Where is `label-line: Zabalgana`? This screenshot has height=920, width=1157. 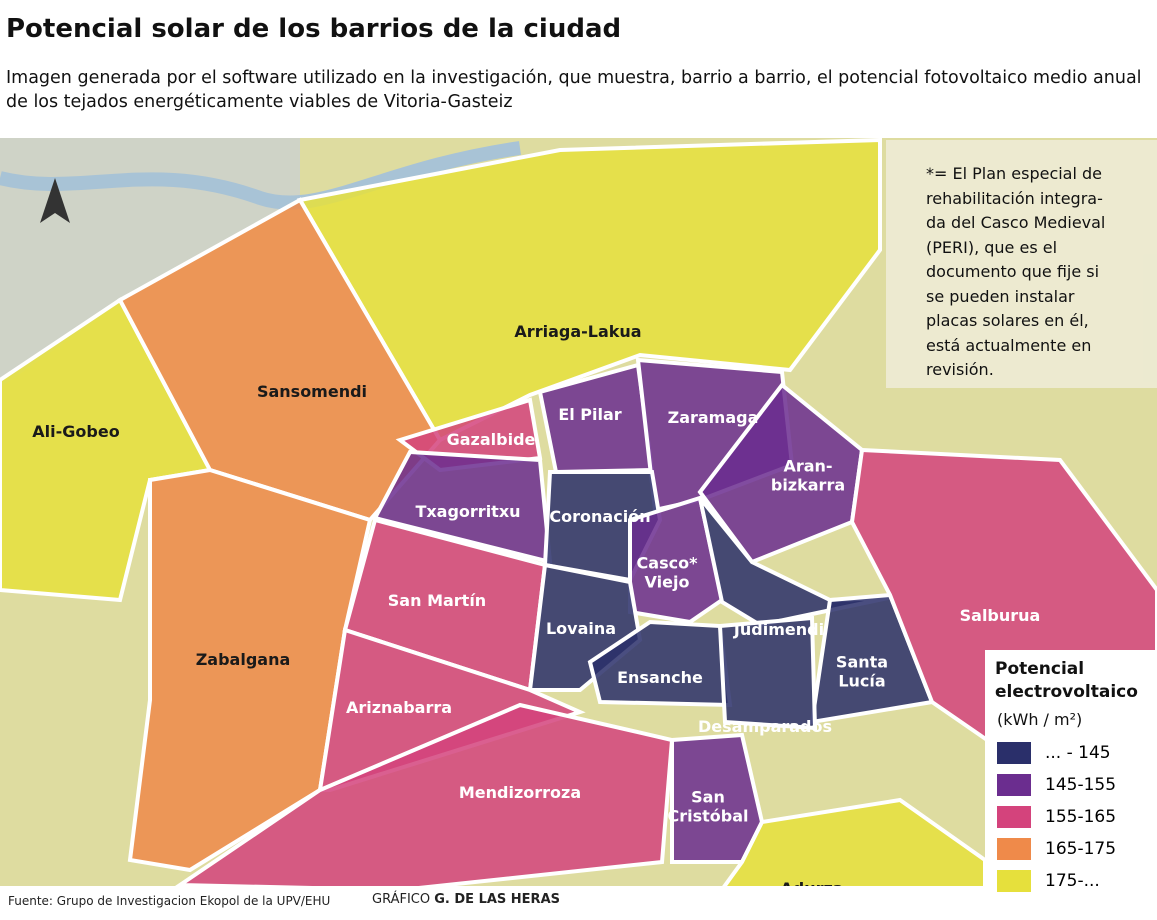 label-line: Zabalgana is located at coordinates (243, 659).